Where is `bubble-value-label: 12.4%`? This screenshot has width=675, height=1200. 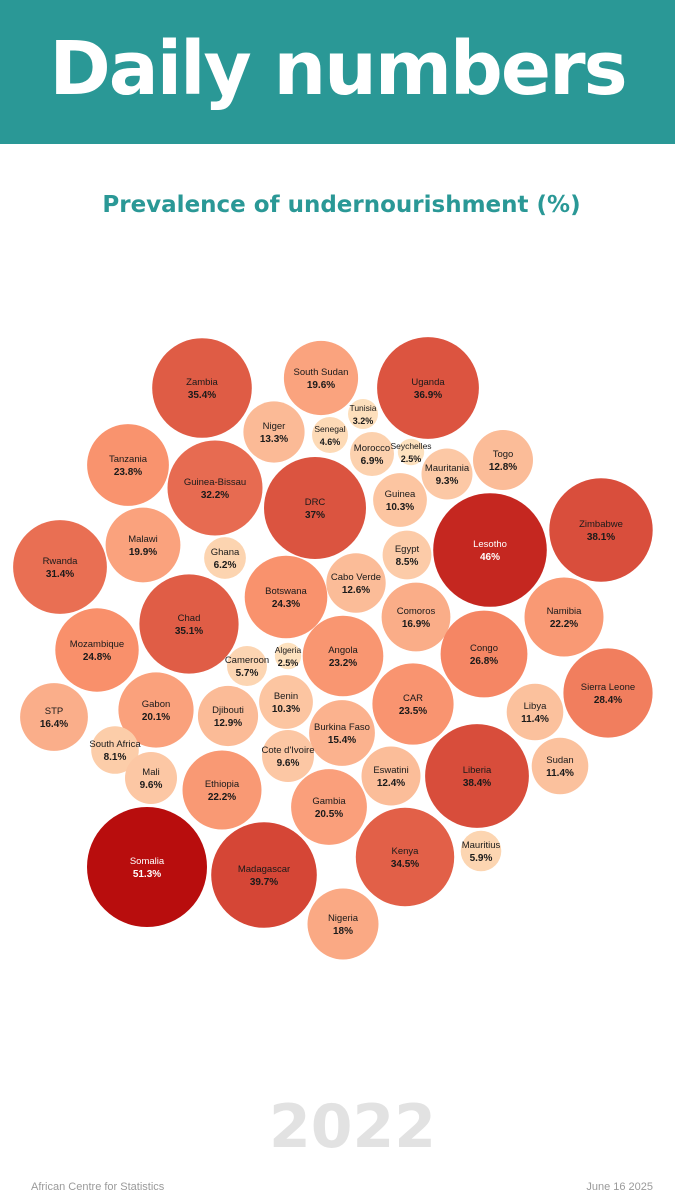
bubble-value-label: 12.4% is located at coordinates (391, 783).